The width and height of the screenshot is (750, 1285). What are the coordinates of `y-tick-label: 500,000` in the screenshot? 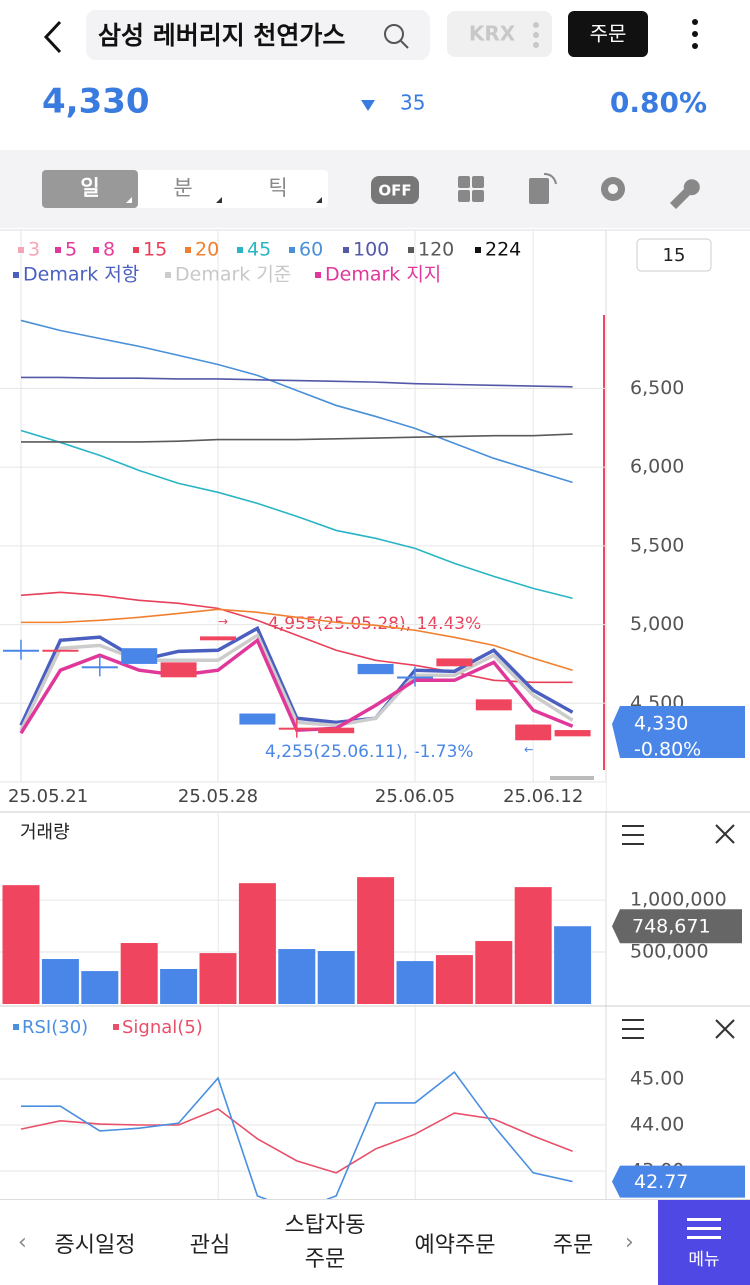 It's located at (669, 952).